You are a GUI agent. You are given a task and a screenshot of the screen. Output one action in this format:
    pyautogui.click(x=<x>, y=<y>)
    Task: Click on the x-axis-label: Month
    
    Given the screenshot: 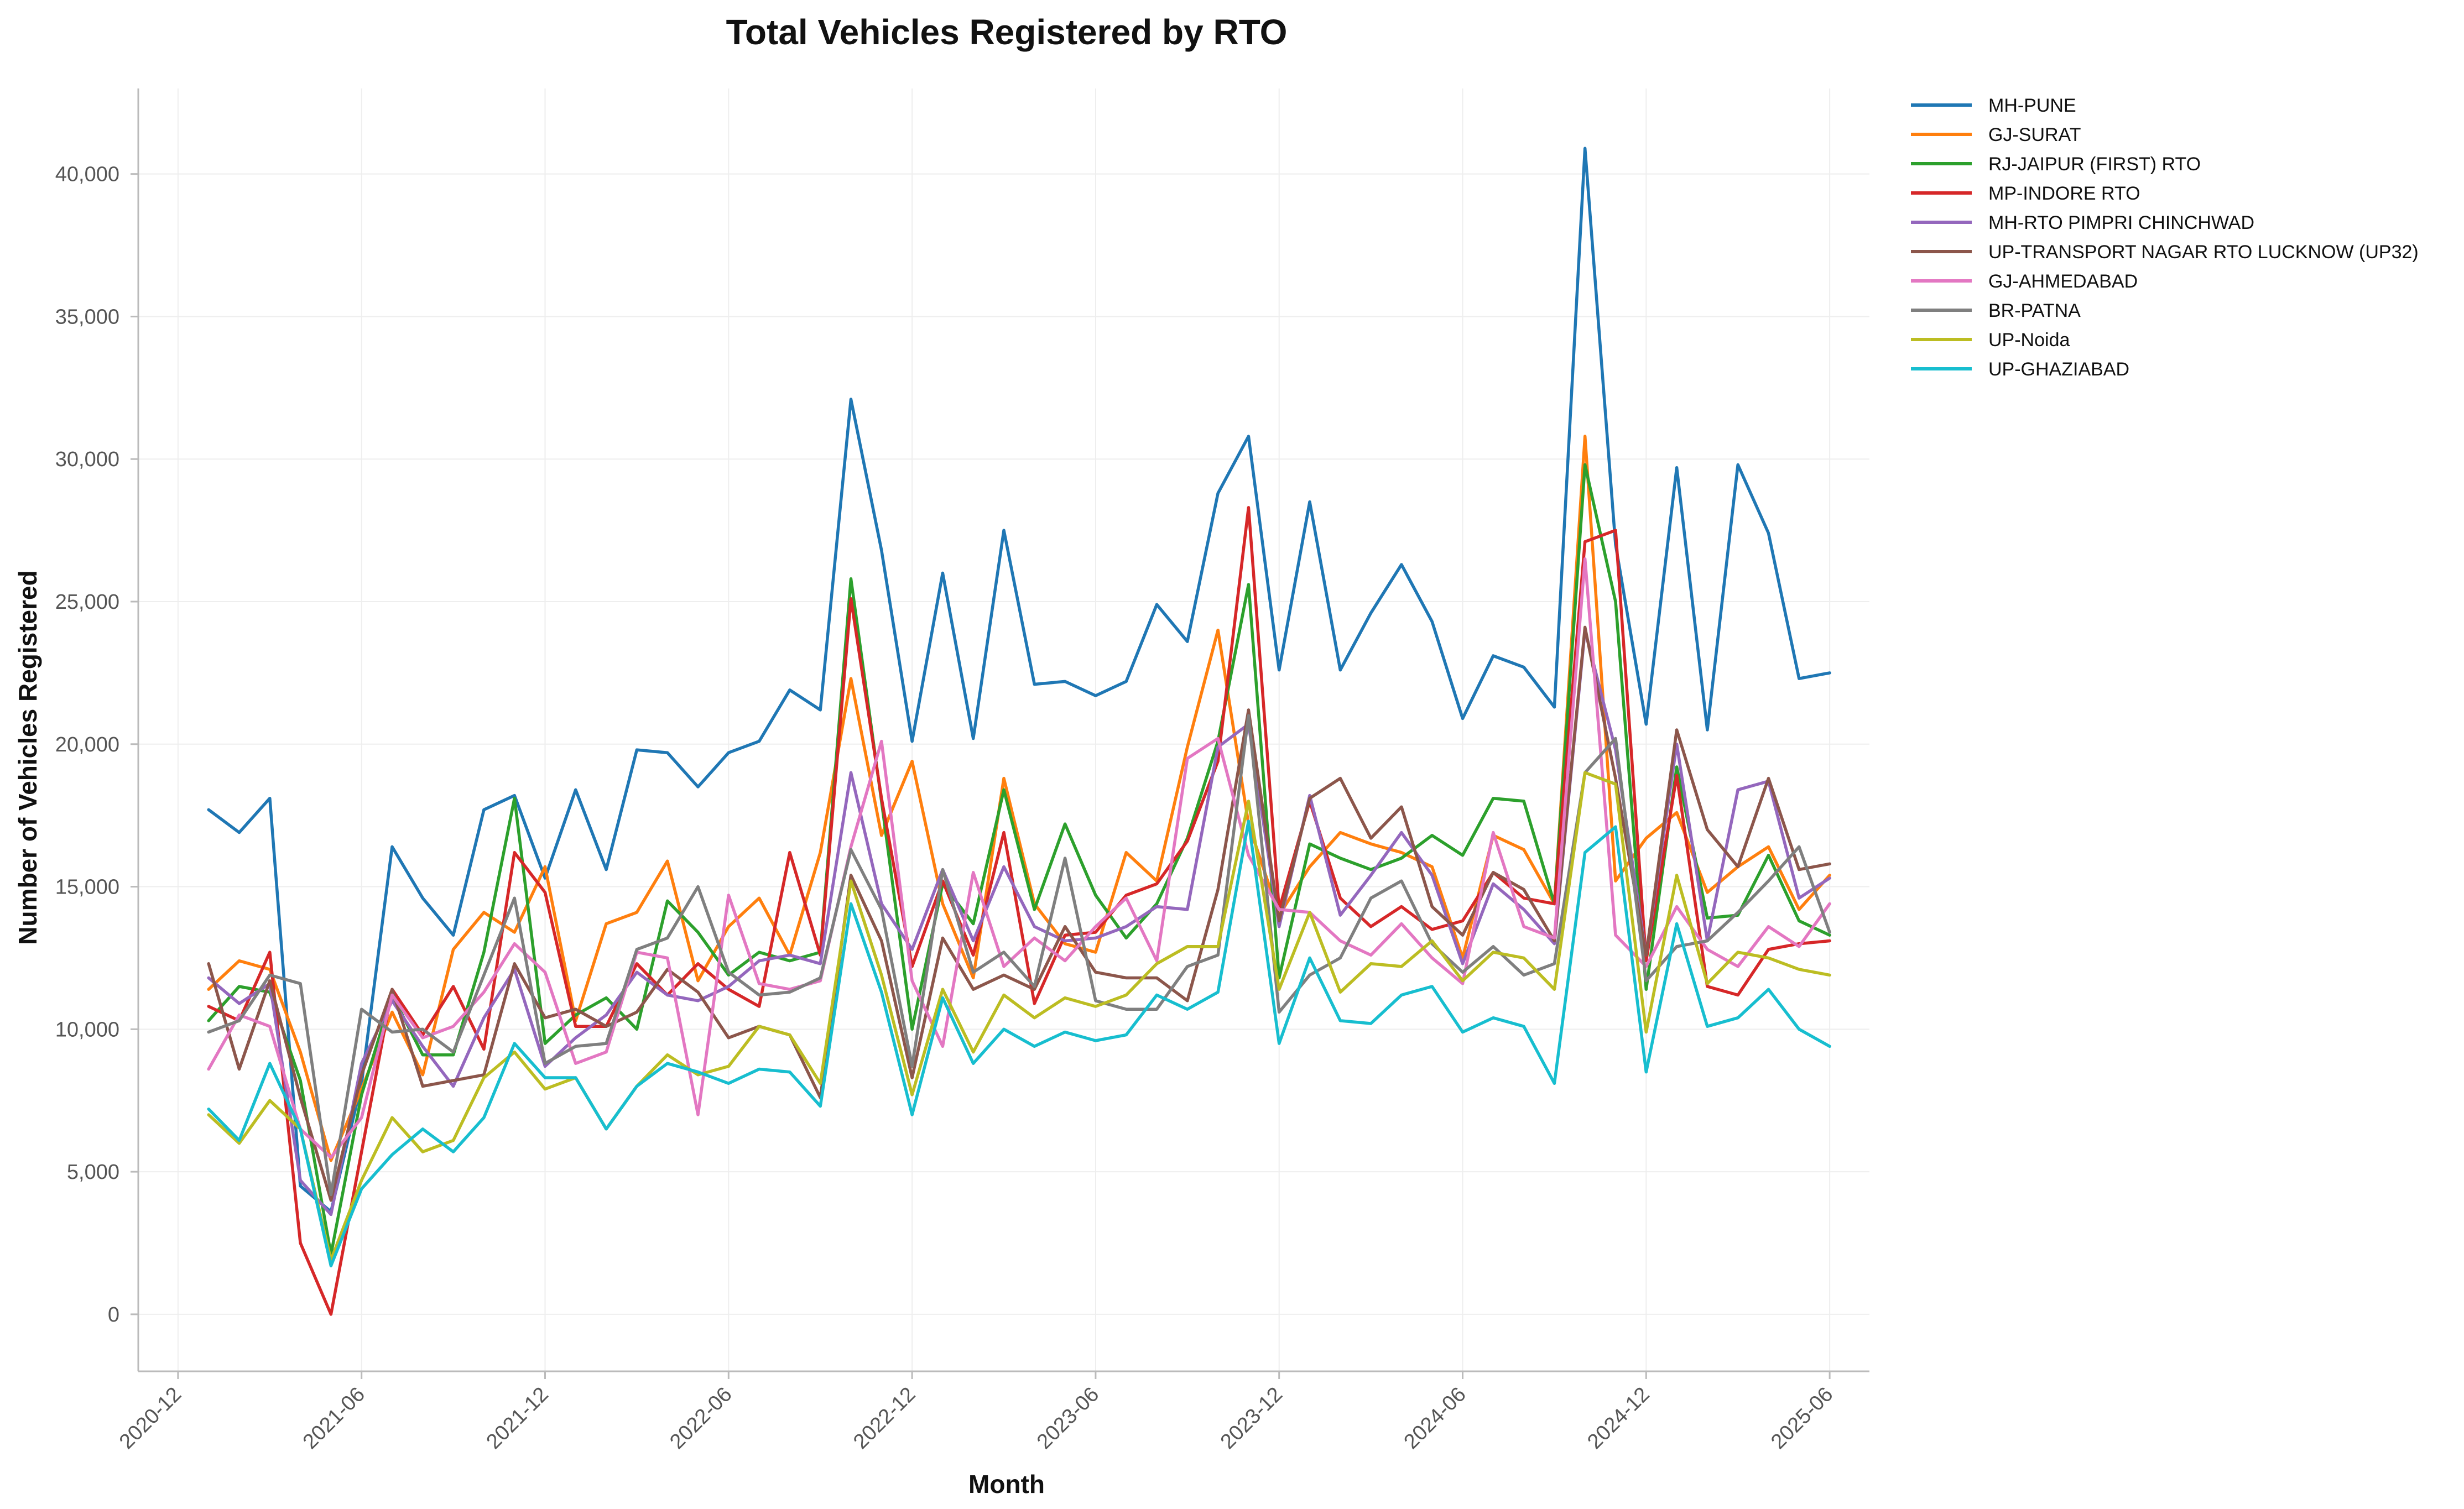 What is the action you would take?
    pyautogui.click(x=1006, y=1484)
    